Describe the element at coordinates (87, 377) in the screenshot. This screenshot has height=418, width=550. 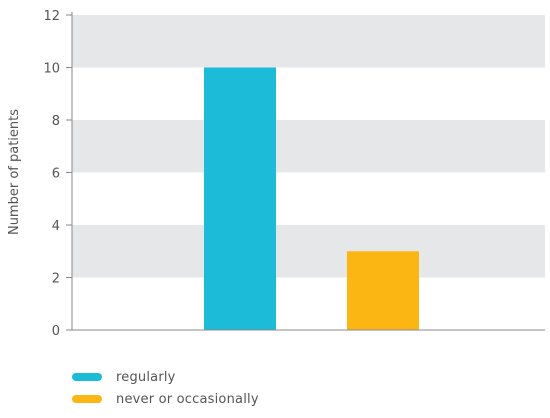
I see `legend-swatch-regularly` at that location.